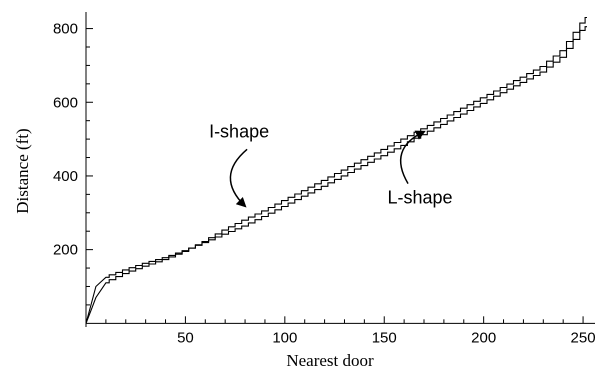 Image resolution: width=597 pixels, height=374 pixels. What do you see at coordinates (284, 337) in the screenshot?
I see `x-tick-label: 100` at bounding box center [284, 337].